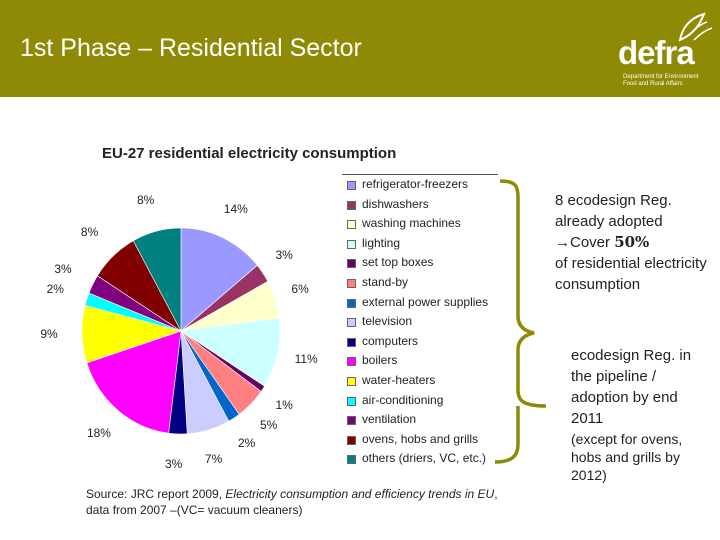 The height and width of the screenshot is (540, 720). Describe the element at coordinates (390, 340) in the screenshot. I see `legend-label: computers` at that location.